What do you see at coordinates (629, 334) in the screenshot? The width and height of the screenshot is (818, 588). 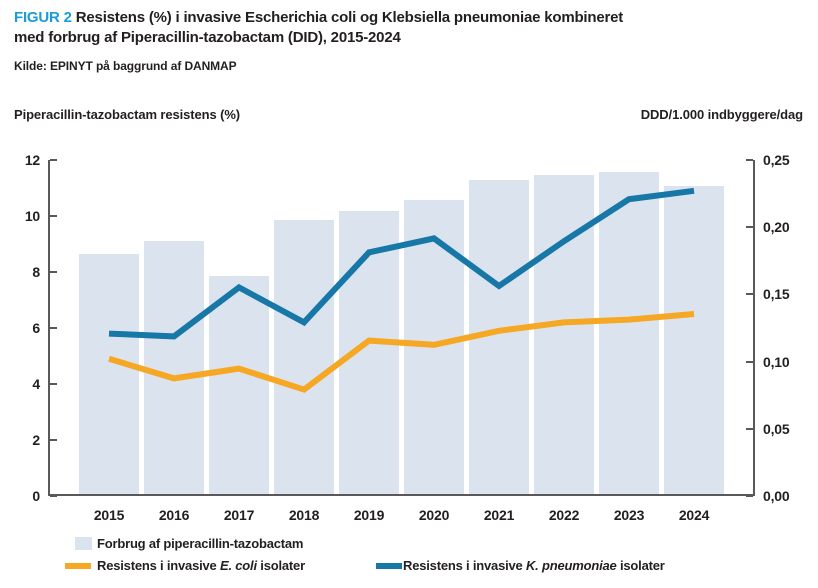 I see `forbrug-bar-2023` at bounding box center [629, 334].